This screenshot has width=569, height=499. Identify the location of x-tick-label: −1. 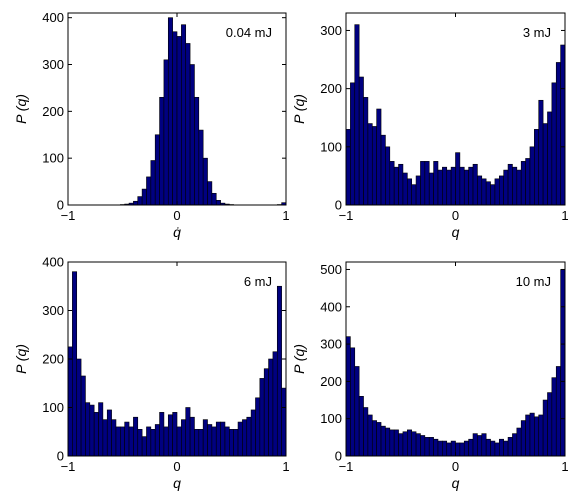
(346, 466).